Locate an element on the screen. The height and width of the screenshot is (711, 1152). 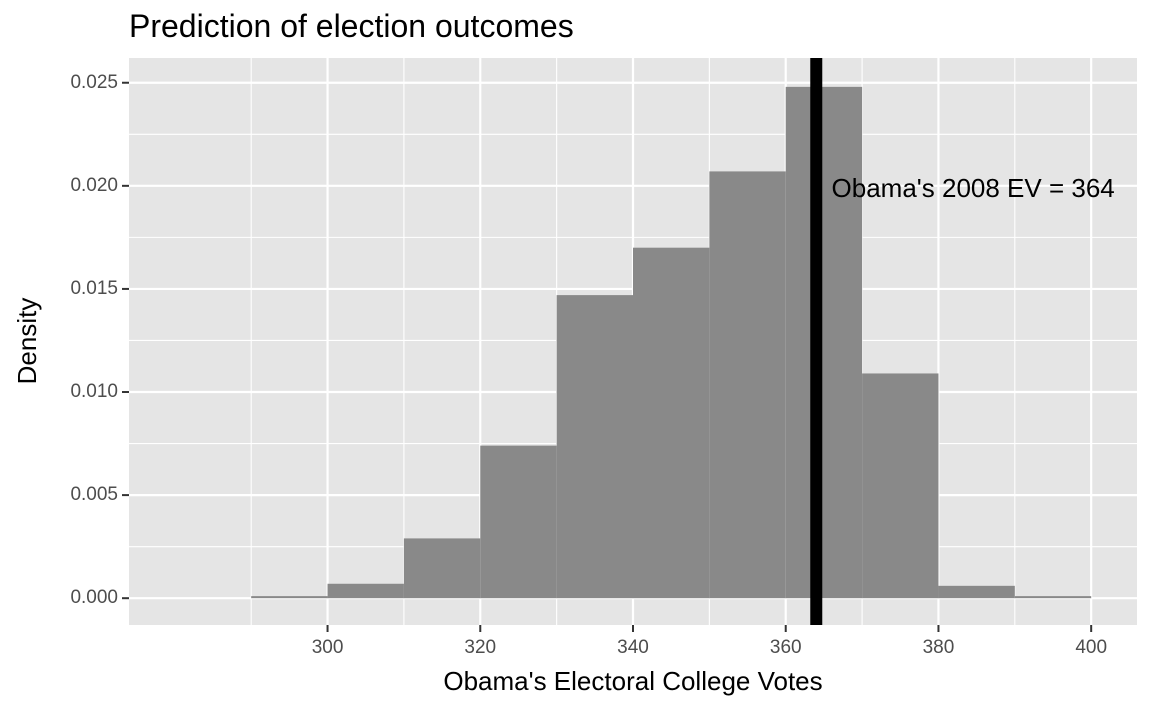
chart-title: Prediction of election outcomes is located at coordinates (351, 26).